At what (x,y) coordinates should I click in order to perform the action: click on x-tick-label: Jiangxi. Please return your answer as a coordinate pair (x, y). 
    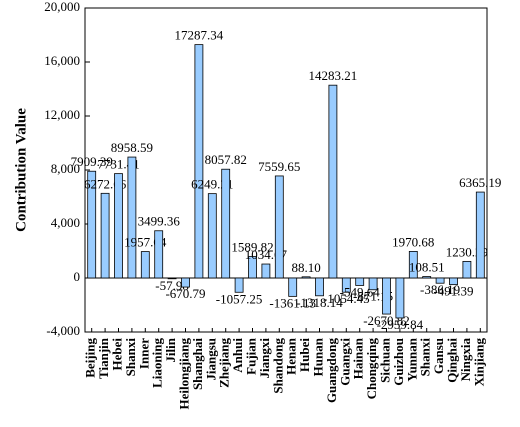
    Looking at the image, I should click on (264, 358).